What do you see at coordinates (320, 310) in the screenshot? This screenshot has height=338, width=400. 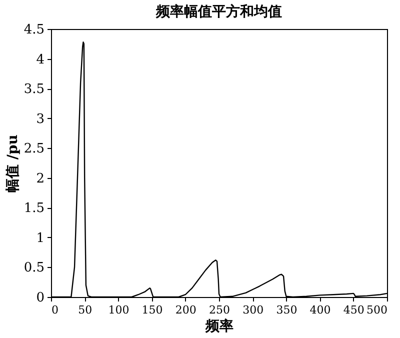 I see `x-tick-label: 400` at bounding box center [320, 310].